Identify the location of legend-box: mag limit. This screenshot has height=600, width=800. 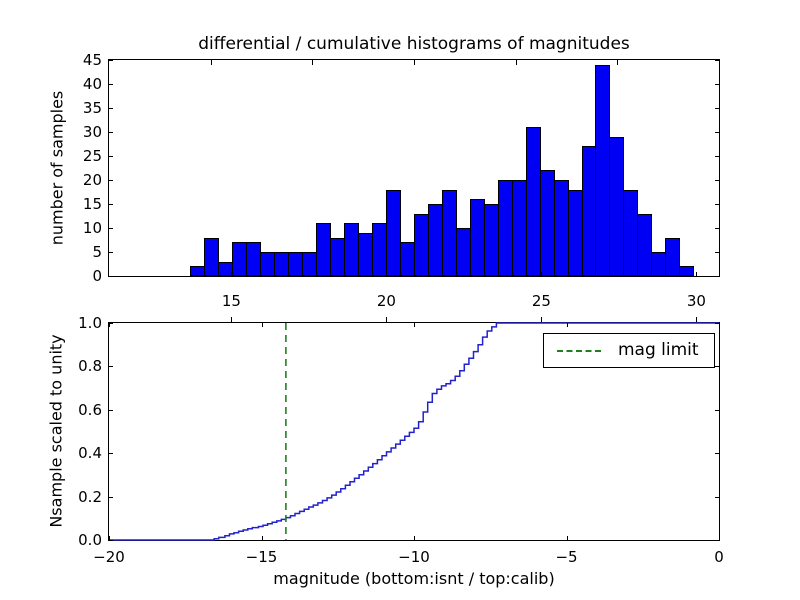
(629, 350).